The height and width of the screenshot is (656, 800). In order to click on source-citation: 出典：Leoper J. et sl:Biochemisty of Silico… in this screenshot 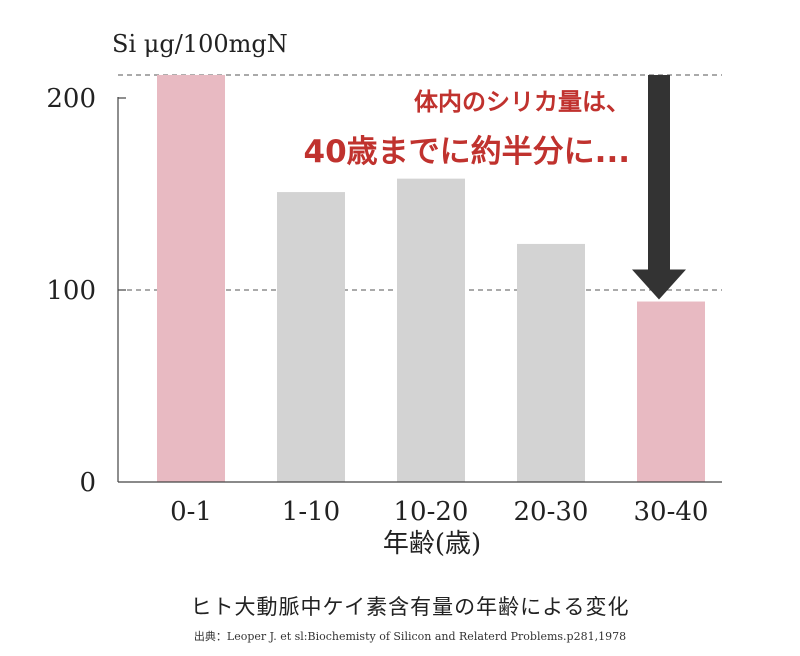, I will do `click(410, 636)`.